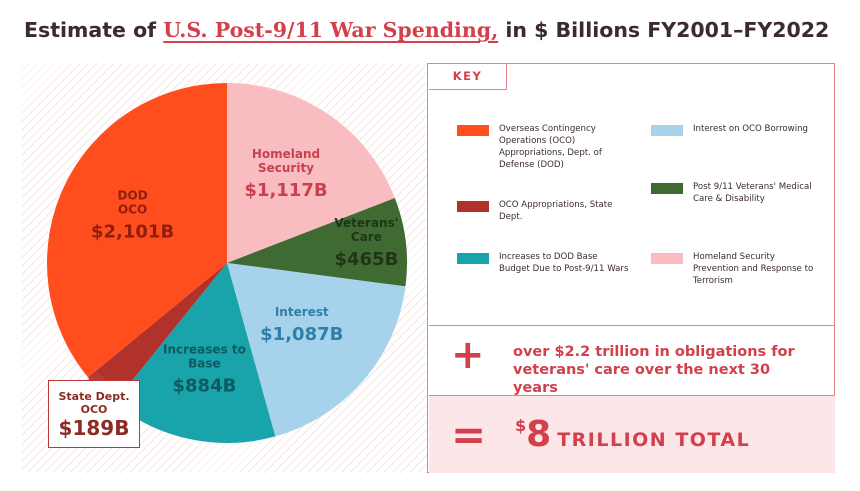 The width and height of the screenshot is (860, 491). Describe the element at coordinates (133, 202) in the screenshot. I see `slice-label: DOD OCO` at that location.